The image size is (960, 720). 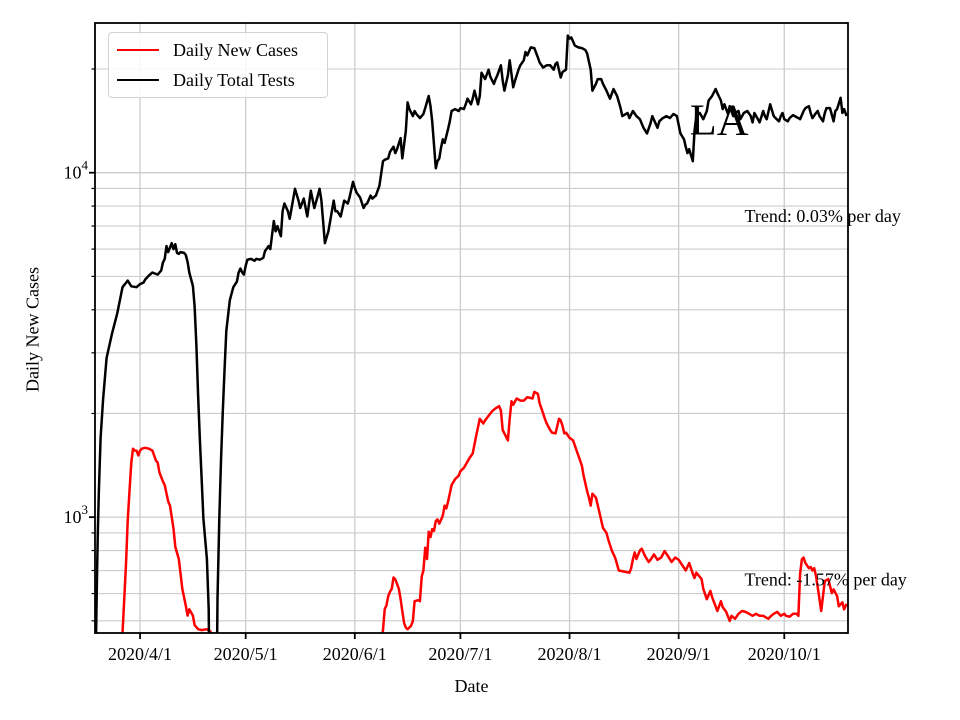 I want to click on y-tick-label: 10⁴, so click(x=76, y=170).